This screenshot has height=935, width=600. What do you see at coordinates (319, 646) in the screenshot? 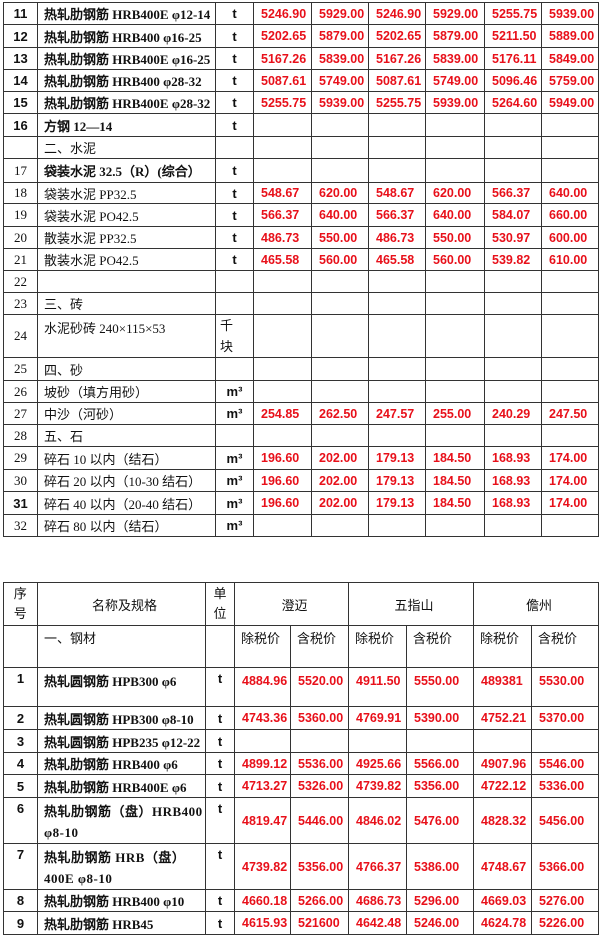
I see `tax-included-price-label: 含税价` at bounding box center [319, 646].